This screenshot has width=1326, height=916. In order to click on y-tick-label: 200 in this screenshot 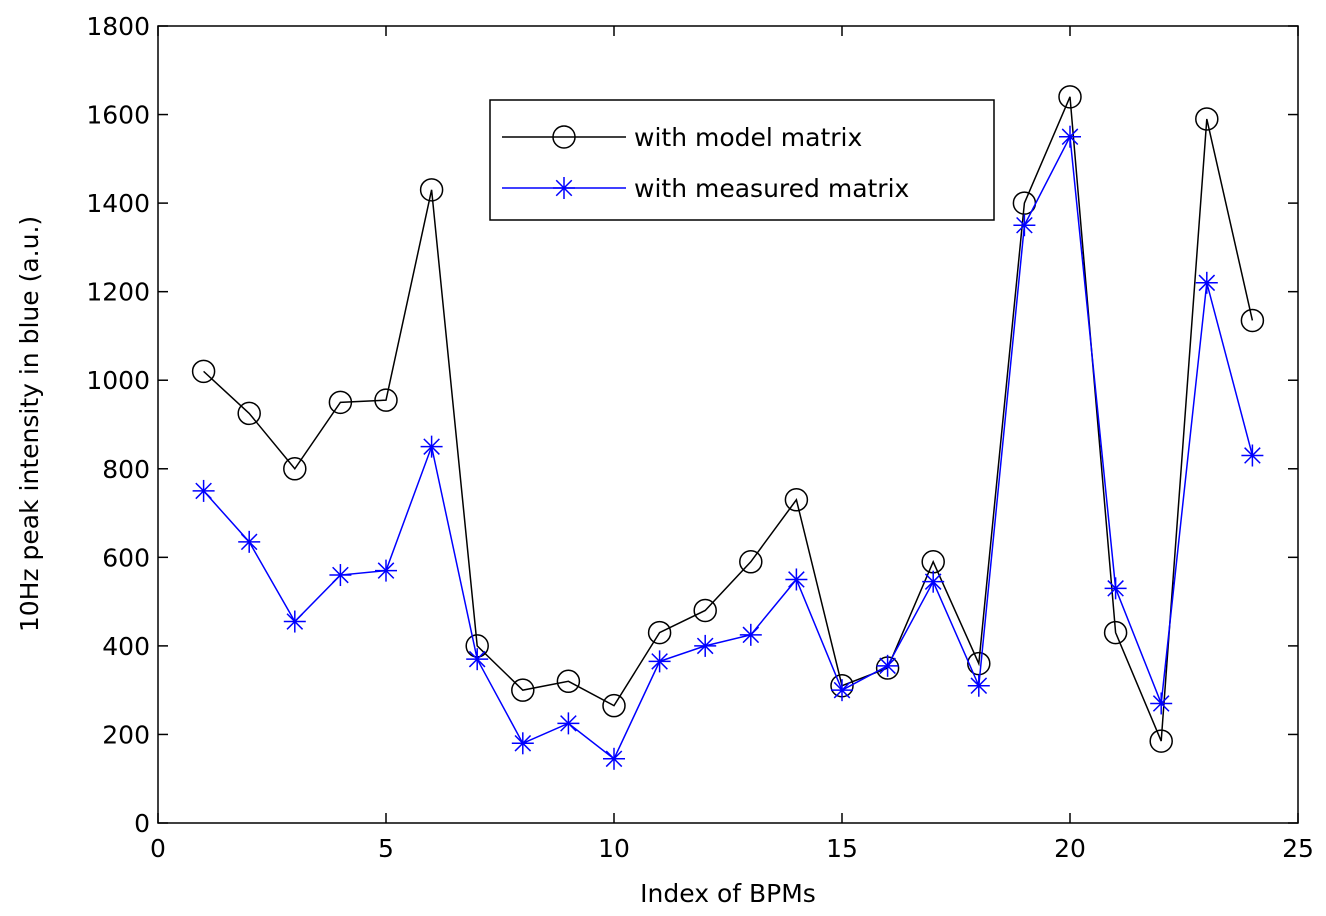, I will do `click(126, 734)`.